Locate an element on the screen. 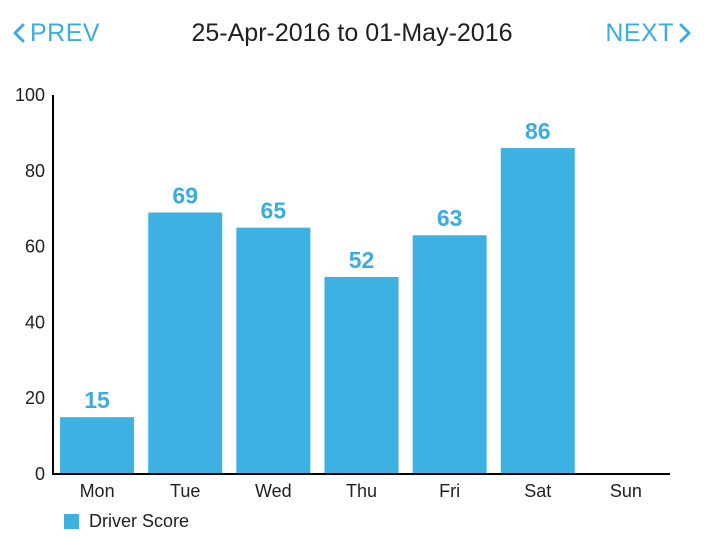  bar-value-label: 63 is located at coordinates (450, 218).